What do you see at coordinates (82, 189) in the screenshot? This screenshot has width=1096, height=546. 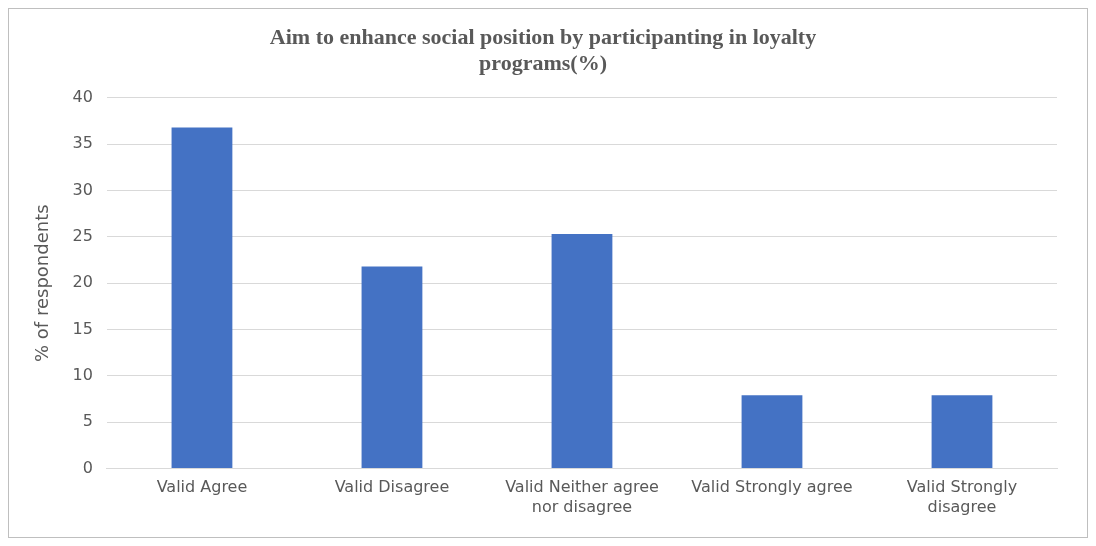 I see `y-tick-label: 30` at bounding box center [82, 189].